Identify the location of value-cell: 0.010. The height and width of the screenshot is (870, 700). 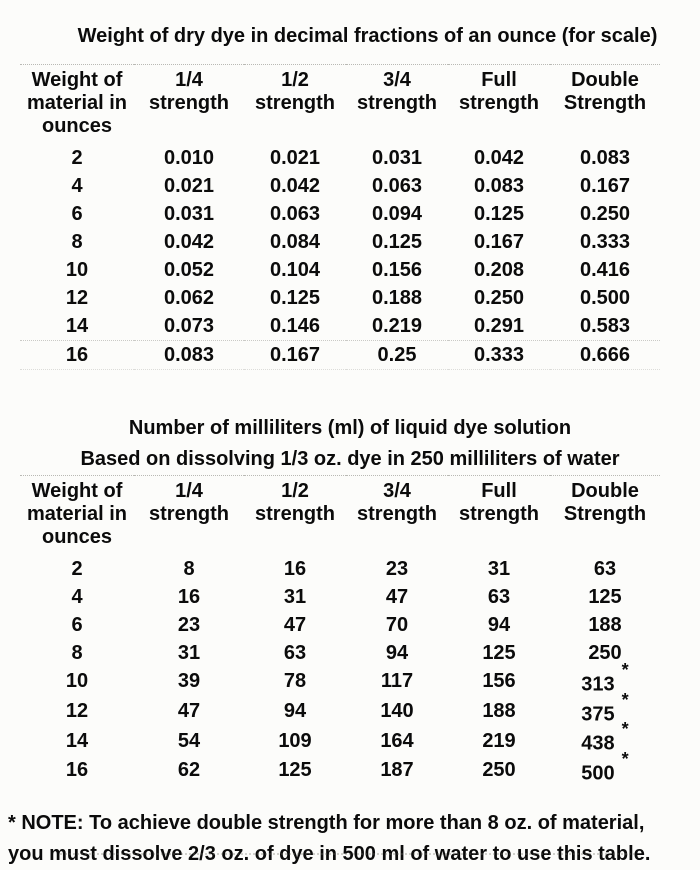
(189, 157).